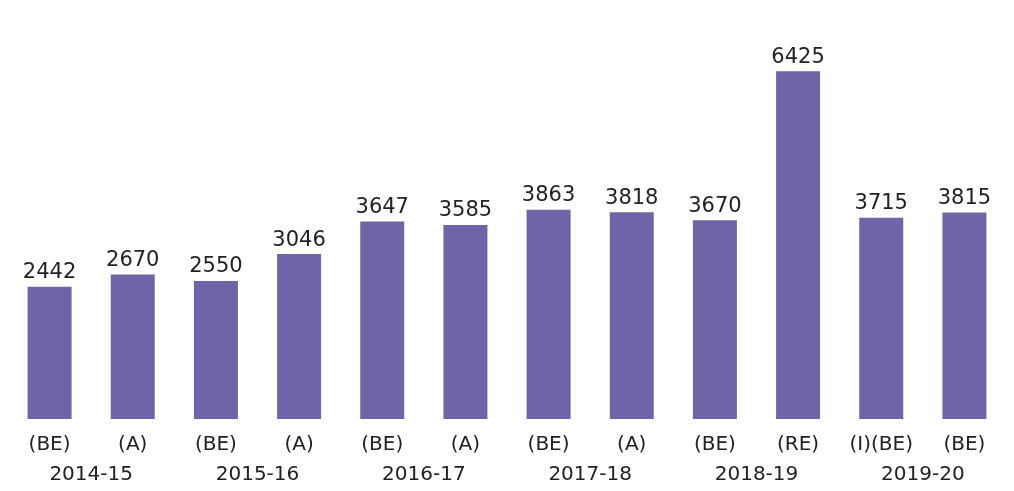 The width and height of the screenshot is (1014, 491). What do you see at coordinates (881, 202) in the screenshot?
I see `data-label: 3715` at bounding box center [881, 202].